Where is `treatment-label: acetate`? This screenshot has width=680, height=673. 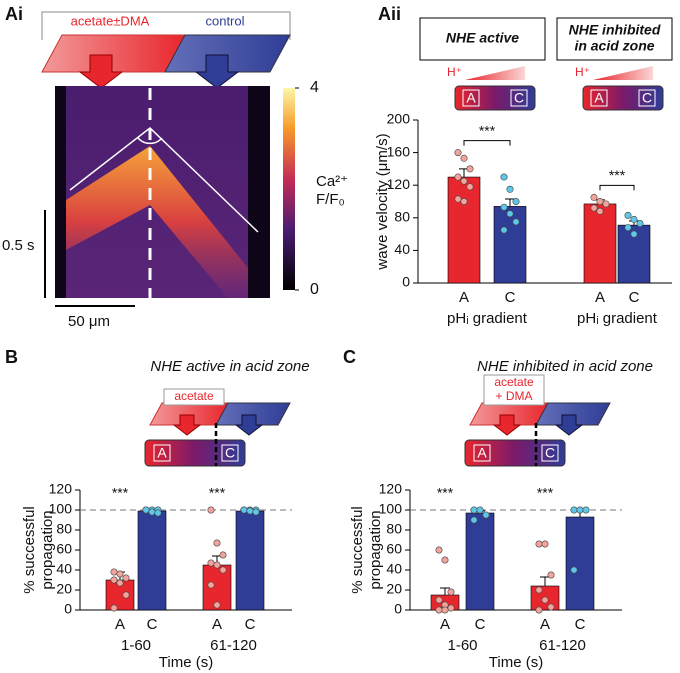 treatment-label: acetate is located at coordinates (194, 396).